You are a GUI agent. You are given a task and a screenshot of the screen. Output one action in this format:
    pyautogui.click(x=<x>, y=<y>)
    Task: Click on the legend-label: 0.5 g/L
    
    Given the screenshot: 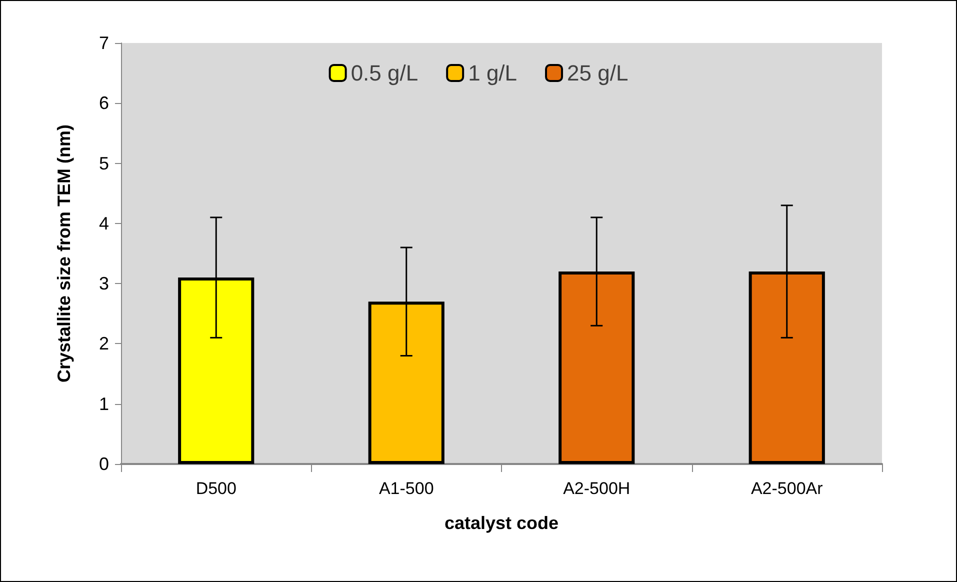 What is the action you would take?
    pyautogui.click(x=384, y=73)
    